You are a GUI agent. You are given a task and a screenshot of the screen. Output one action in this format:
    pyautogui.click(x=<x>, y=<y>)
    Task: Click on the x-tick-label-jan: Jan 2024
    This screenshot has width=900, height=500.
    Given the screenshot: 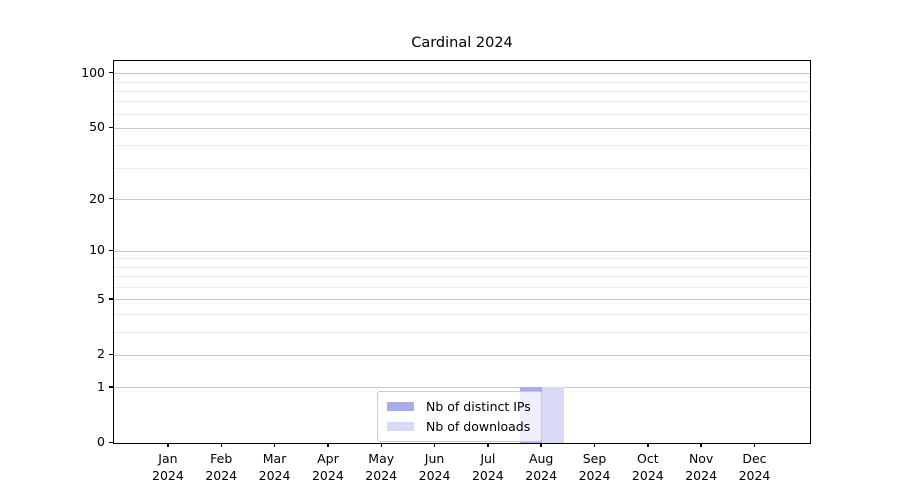 What is the action you would take?
    pyautogui.click(x=168, y=467)
    